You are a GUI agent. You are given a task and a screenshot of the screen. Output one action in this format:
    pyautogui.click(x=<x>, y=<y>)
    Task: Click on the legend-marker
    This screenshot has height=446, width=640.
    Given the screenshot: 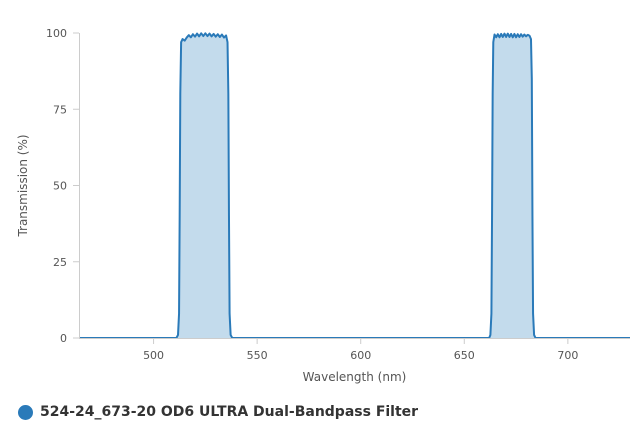 What is the action you would take?
    pyautogui.click(x=25, y=412)
    